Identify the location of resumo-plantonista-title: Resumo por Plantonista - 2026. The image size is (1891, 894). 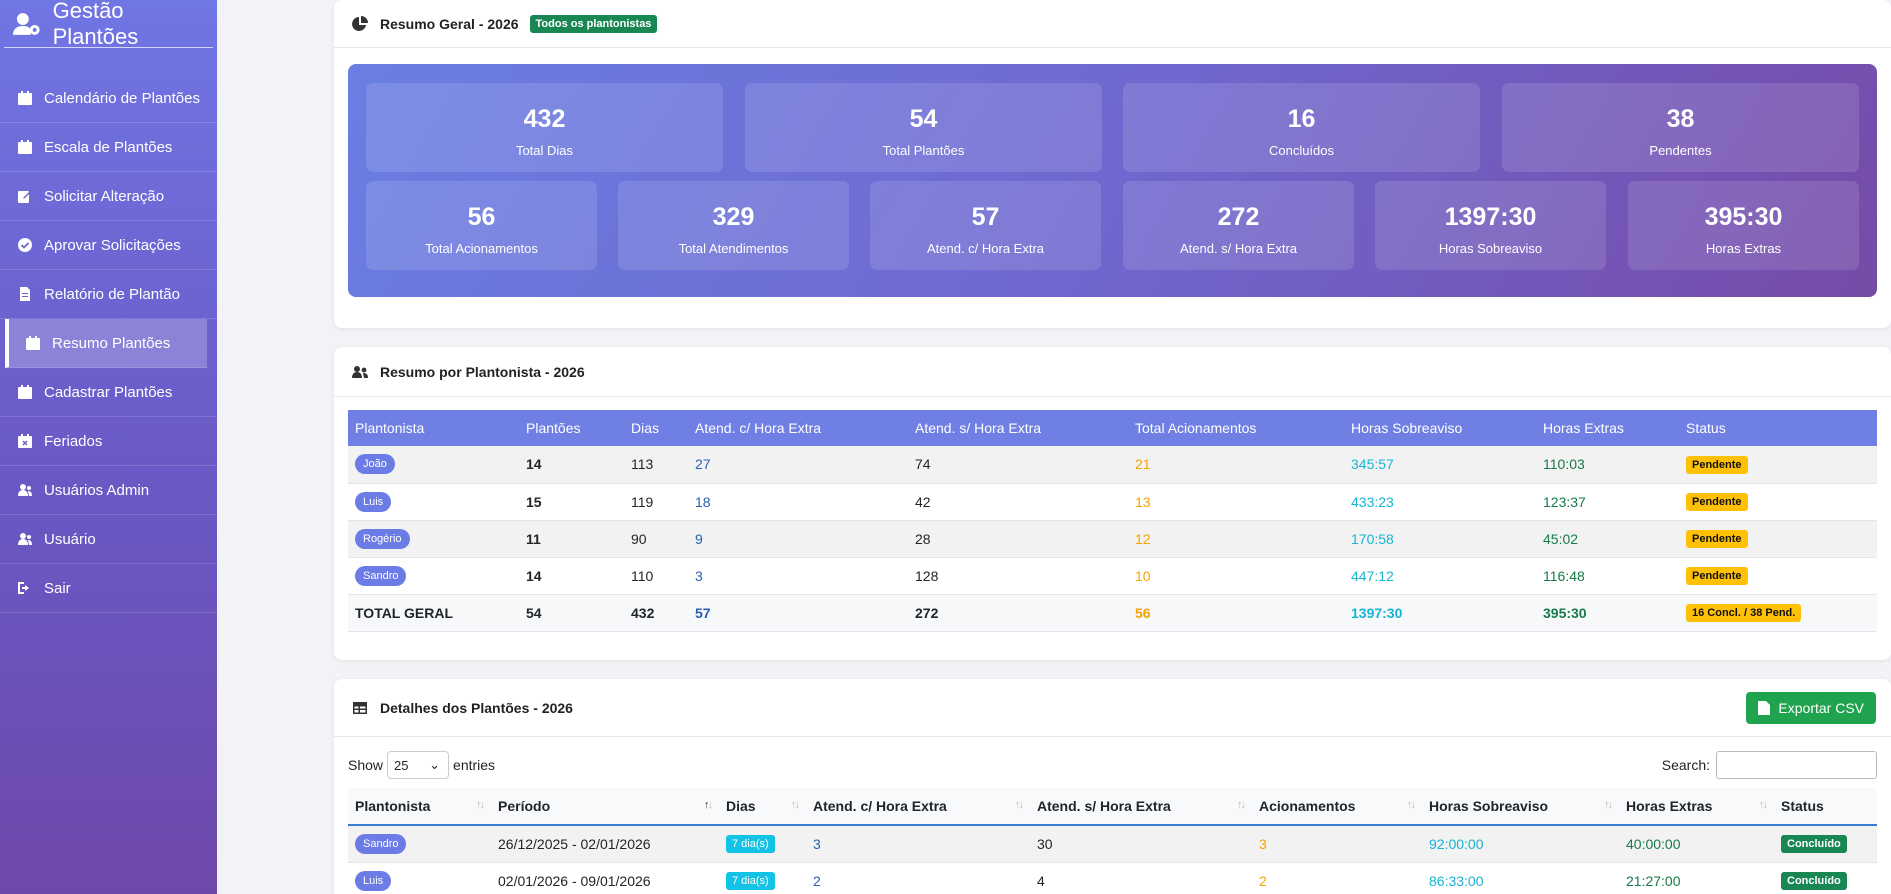
(482, 371).